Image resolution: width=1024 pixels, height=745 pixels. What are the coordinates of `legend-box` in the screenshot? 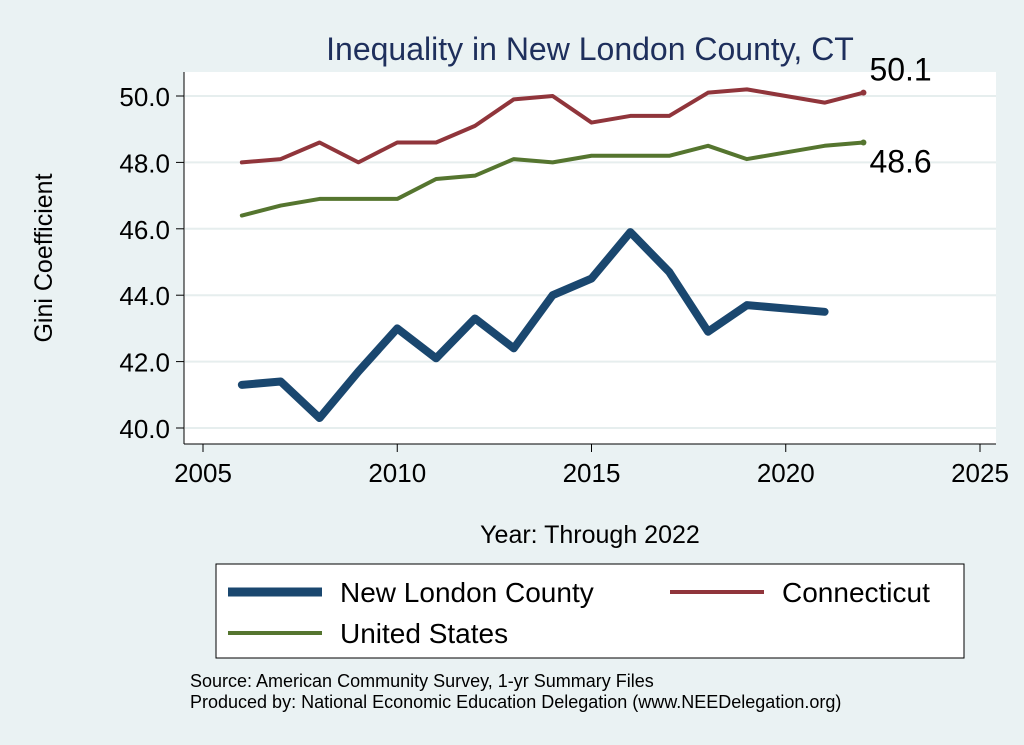 It's located at (590, 611).